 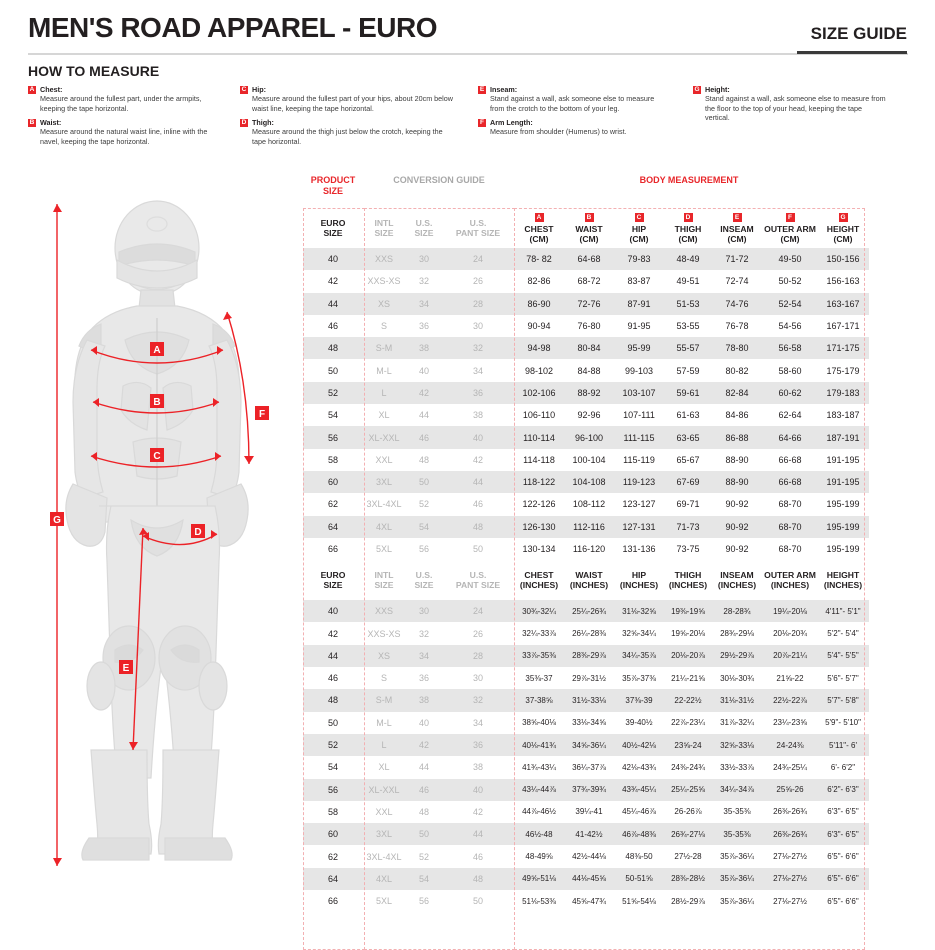 I want to click on table-cell: 32, so click(x=478, y=700).